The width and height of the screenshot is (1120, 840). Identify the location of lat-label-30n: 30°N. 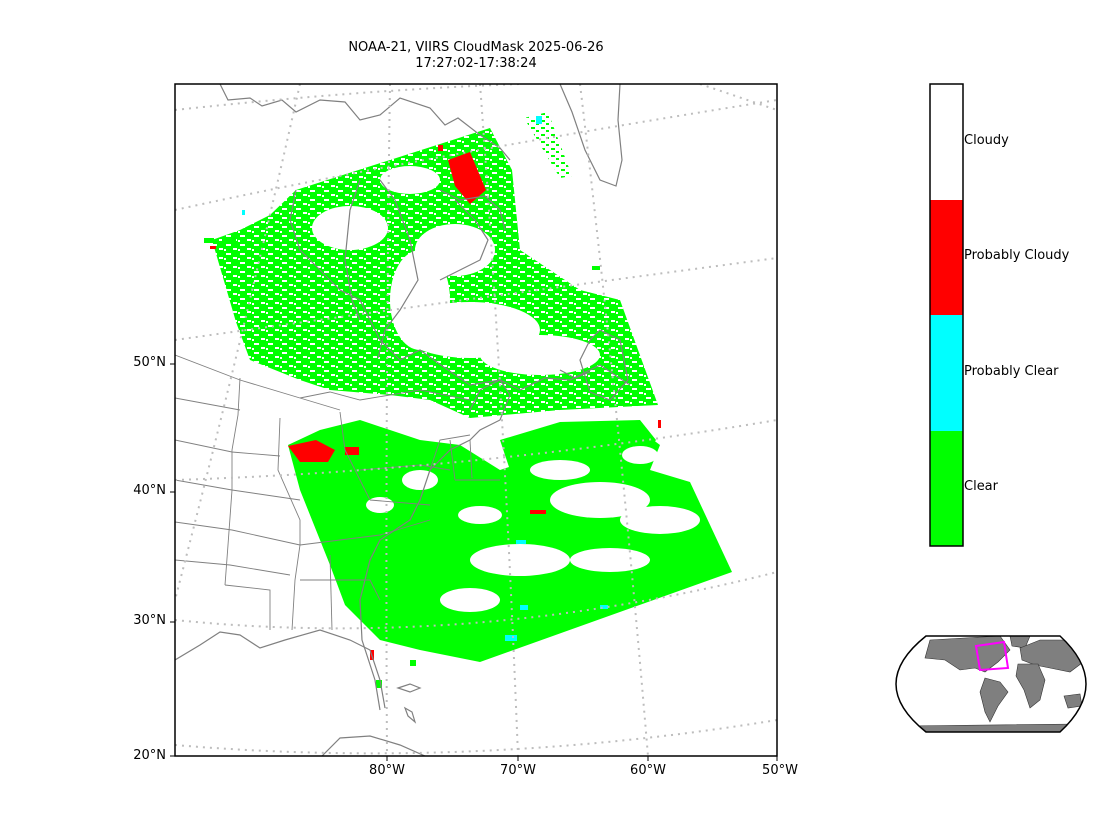
(149, 620).